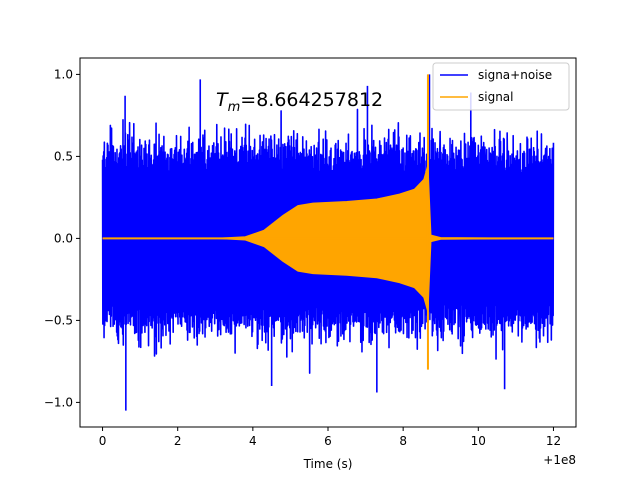 This screenshot has height=480, width=640. What do you see at coordinates (234, 107) in the screenshot?
I see `annotation-subscript: m` at bounding box center [234, 107].